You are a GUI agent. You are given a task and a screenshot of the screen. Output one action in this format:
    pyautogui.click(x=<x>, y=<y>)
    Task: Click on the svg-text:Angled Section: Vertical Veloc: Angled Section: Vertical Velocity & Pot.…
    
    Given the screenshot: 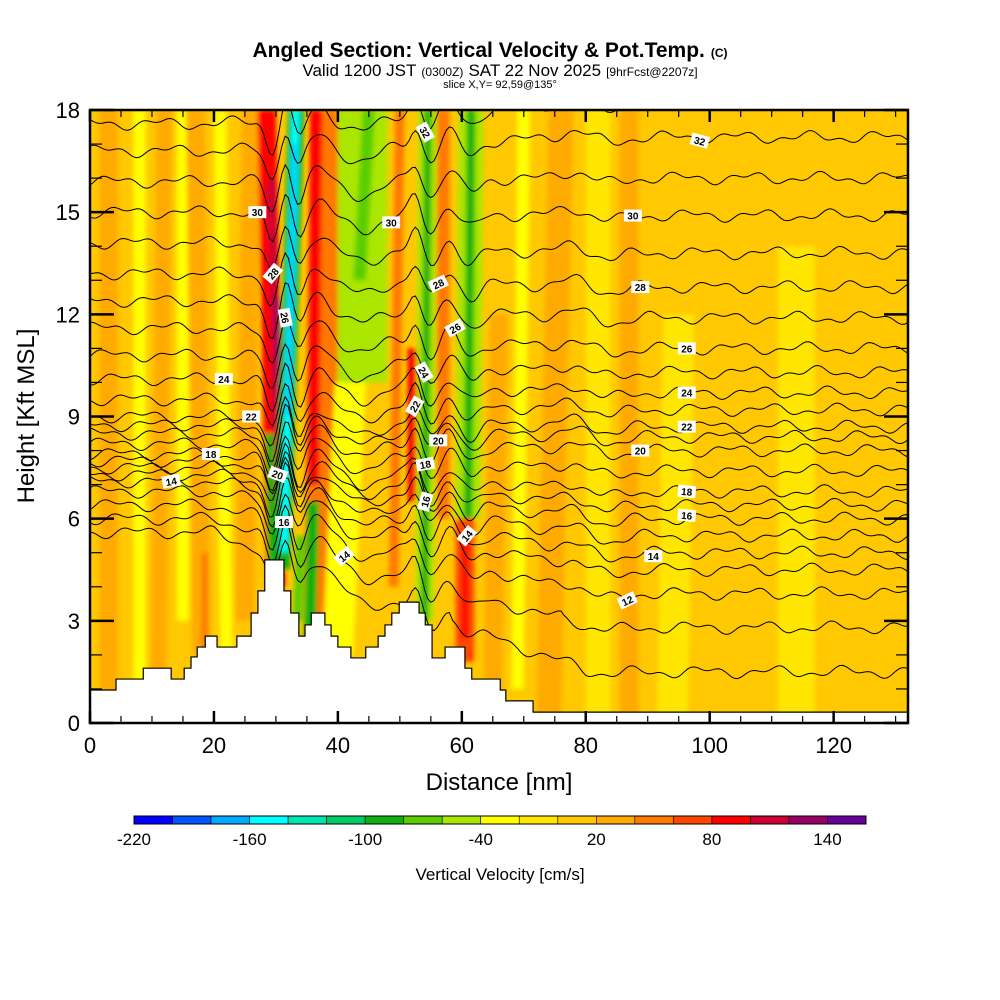 What is the action you would take?
    pyautogui.click(x=489, y=50)
    